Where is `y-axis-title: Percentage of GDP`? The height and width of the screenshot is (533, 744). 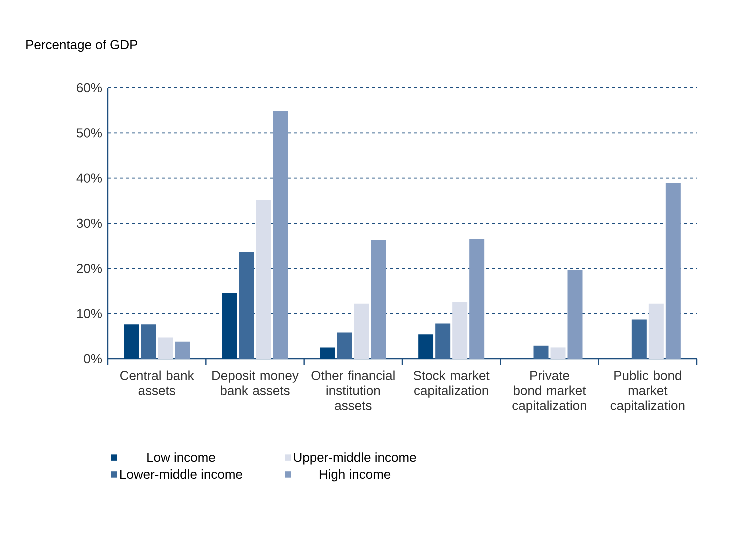 y-axis-title: Percentage of GDP is located at coordinates (82, 46).